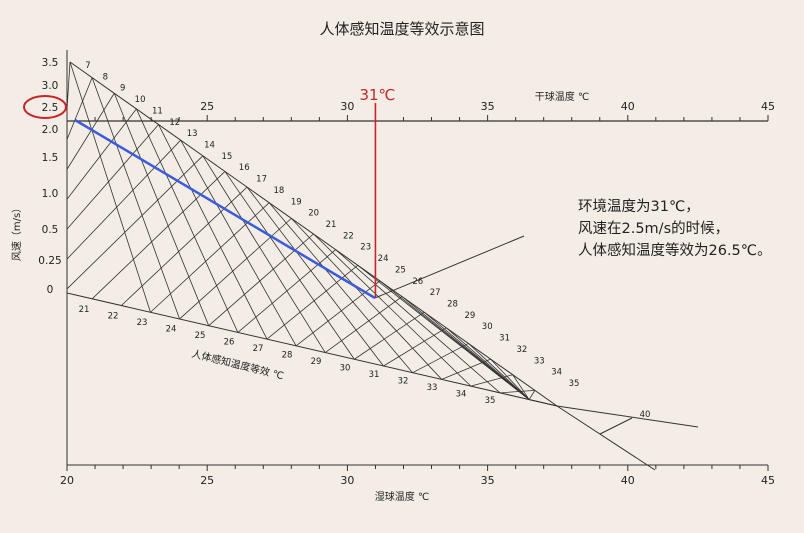  What do you see at coordinates (628, 106) in the screenshot?
I see `dry-bulb-tick-label: 40` at bounding box center [628, 106].